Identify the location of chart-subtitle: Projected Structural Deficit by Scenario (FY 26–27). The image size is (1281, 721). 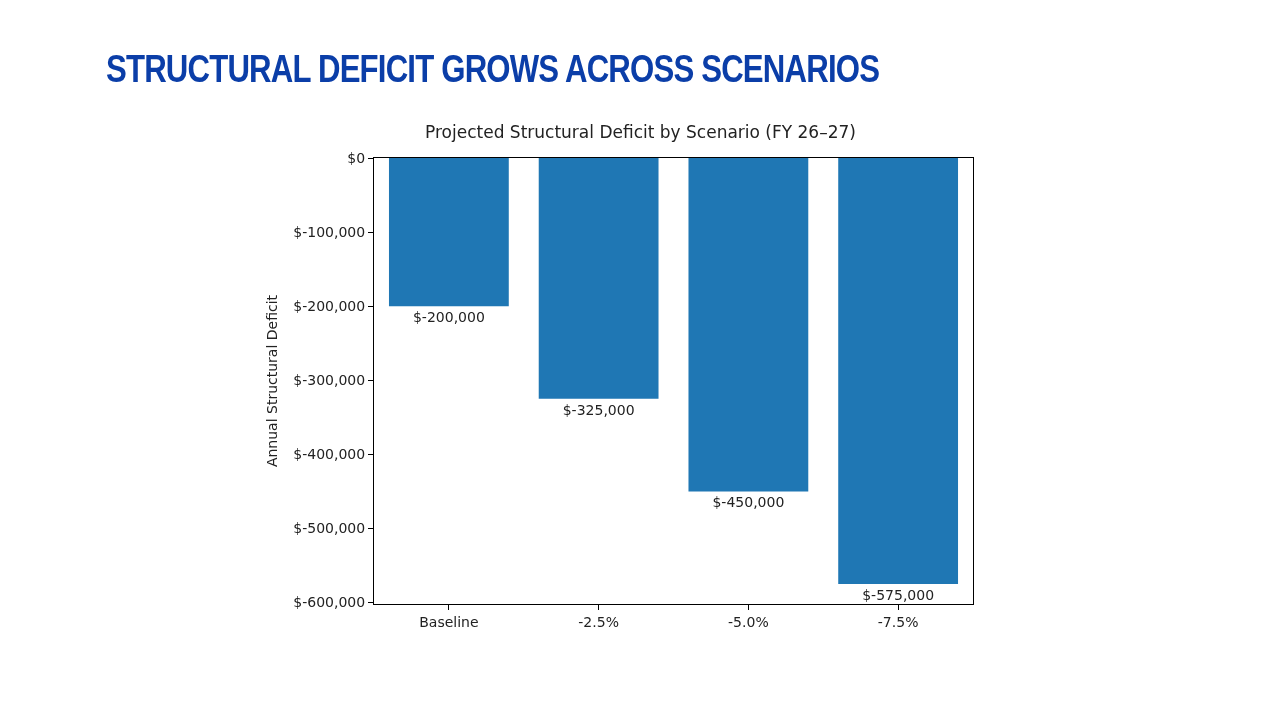
(640, 131).